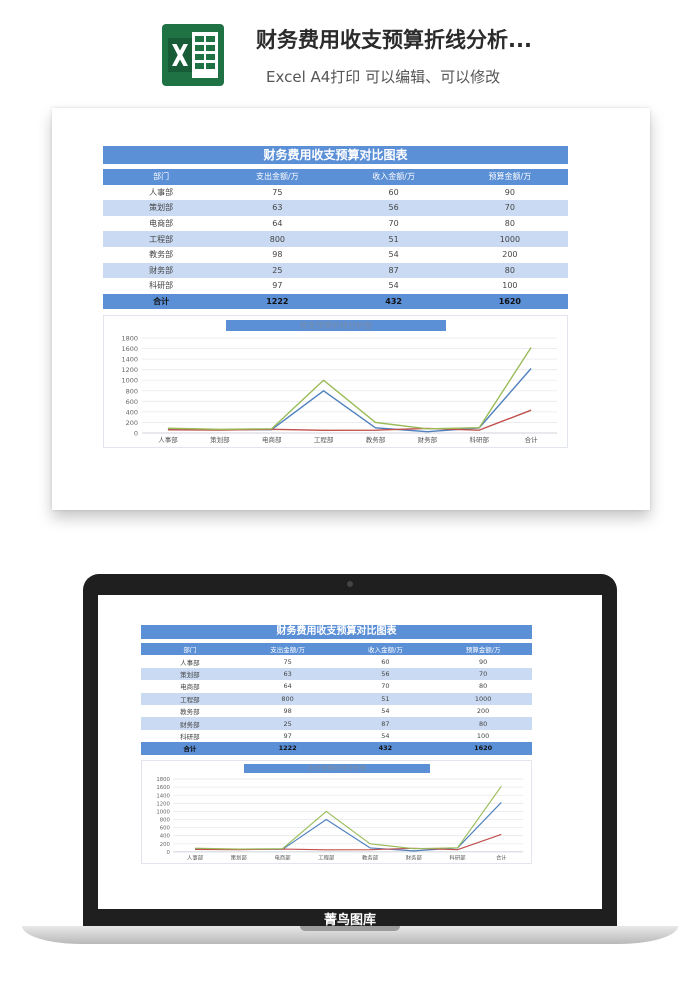 The width and height of the screenshot is (700, 989). What do you see at coordinates (163, 780) in the screenshot?
I see `y-tick-label: 1800` at bounding box center [163, 780].